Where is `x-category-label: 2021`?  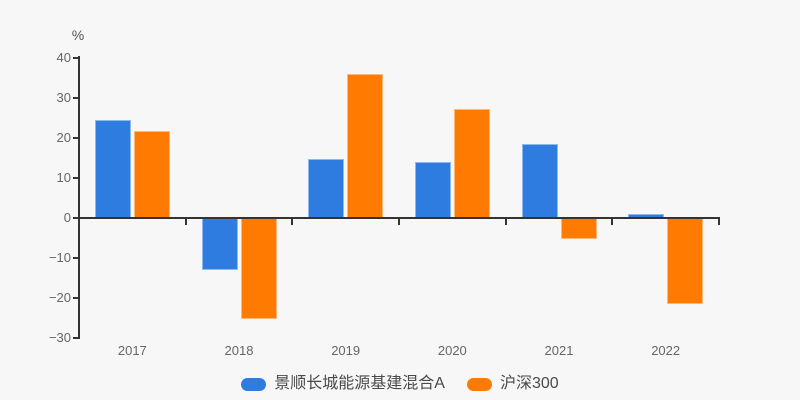
x-category-label: 2021 is located at coordinates (559, 350).